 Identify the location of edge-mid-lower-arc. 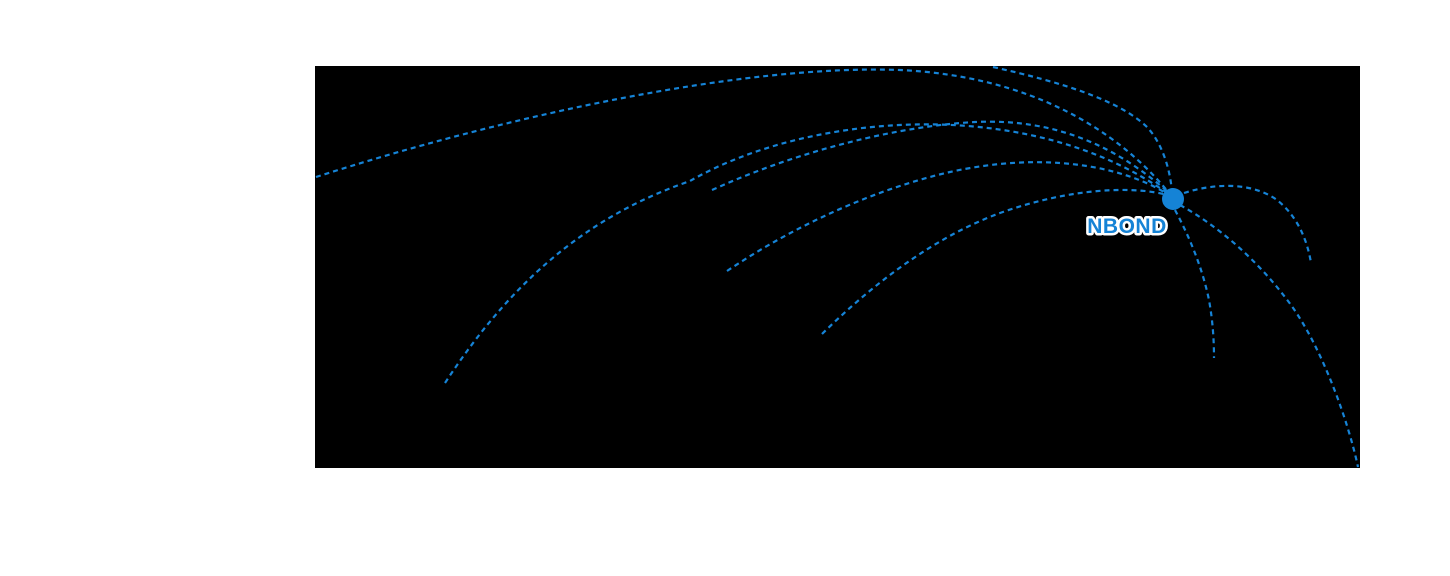
(996, 261).